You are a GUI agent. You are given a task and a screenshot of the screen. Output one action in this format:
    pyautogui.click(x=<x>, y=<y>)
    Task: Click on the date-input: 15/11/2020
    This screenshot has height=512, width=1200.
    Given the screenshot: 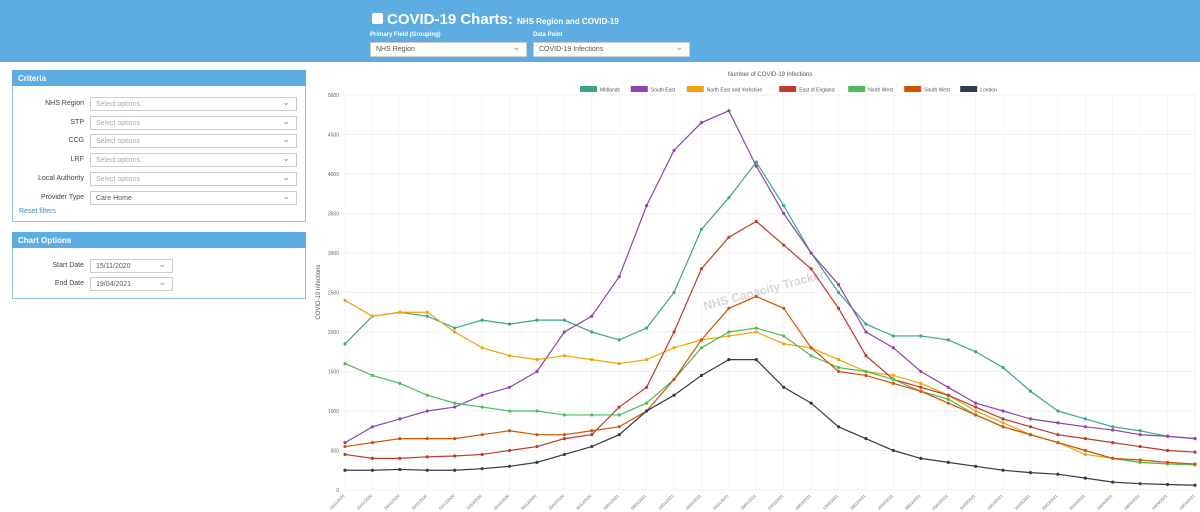 What is the action you would take?
    pyautogui.click(x=131, y=266)
    